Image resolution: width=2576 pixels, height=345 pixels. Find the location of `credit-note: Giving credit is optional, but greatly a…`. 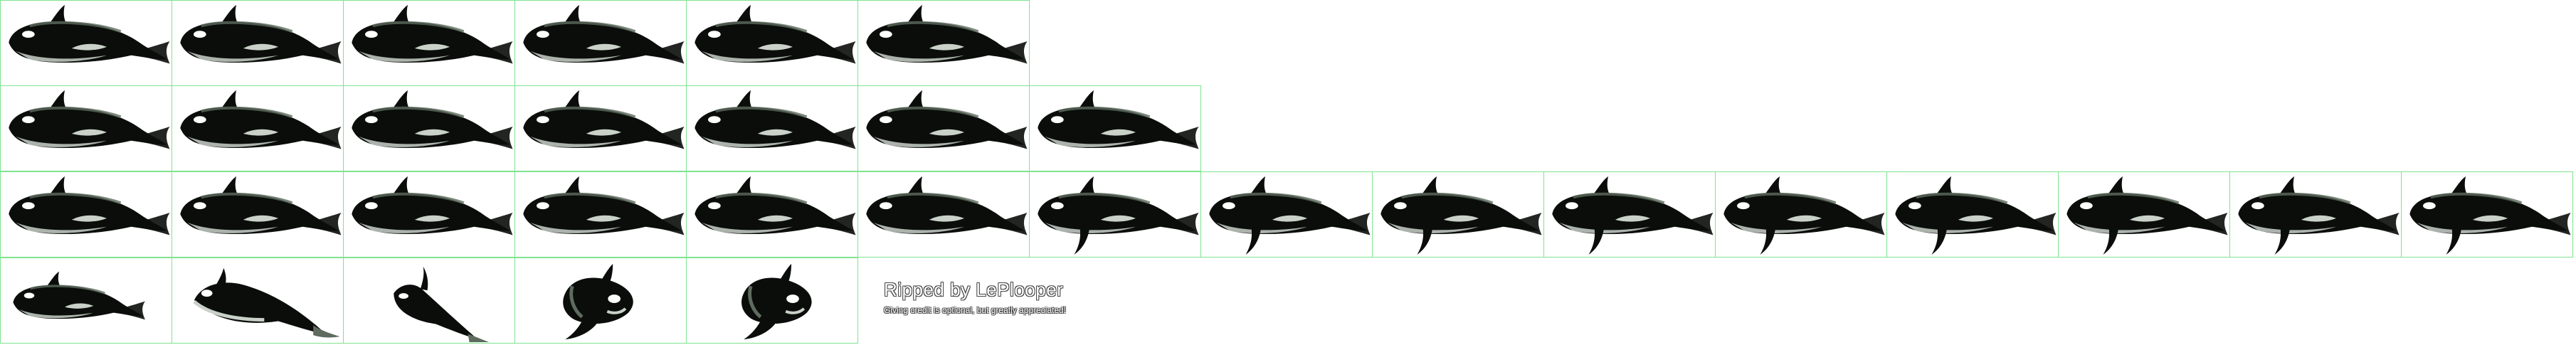

credit-note: Giving credit is optional, but greatly a… is located at coordinates (975, 310).